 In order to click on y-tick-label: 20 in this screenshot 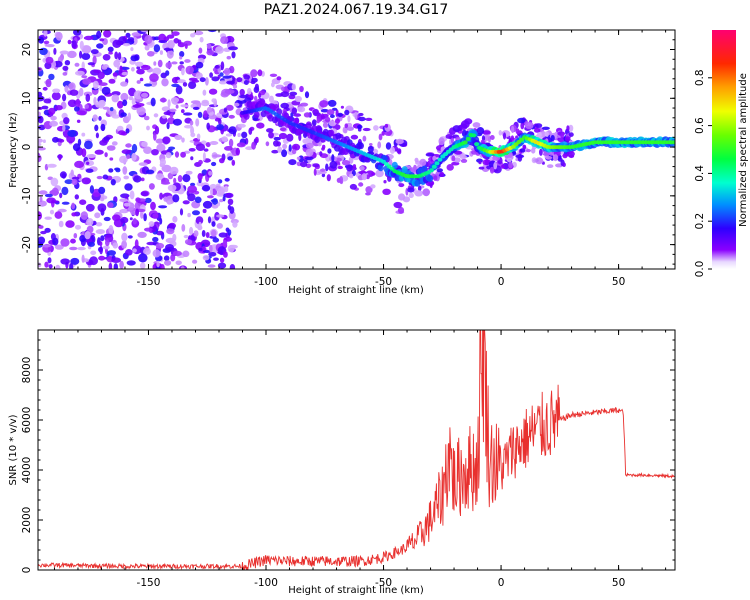, I will do `click(27, 49)`.